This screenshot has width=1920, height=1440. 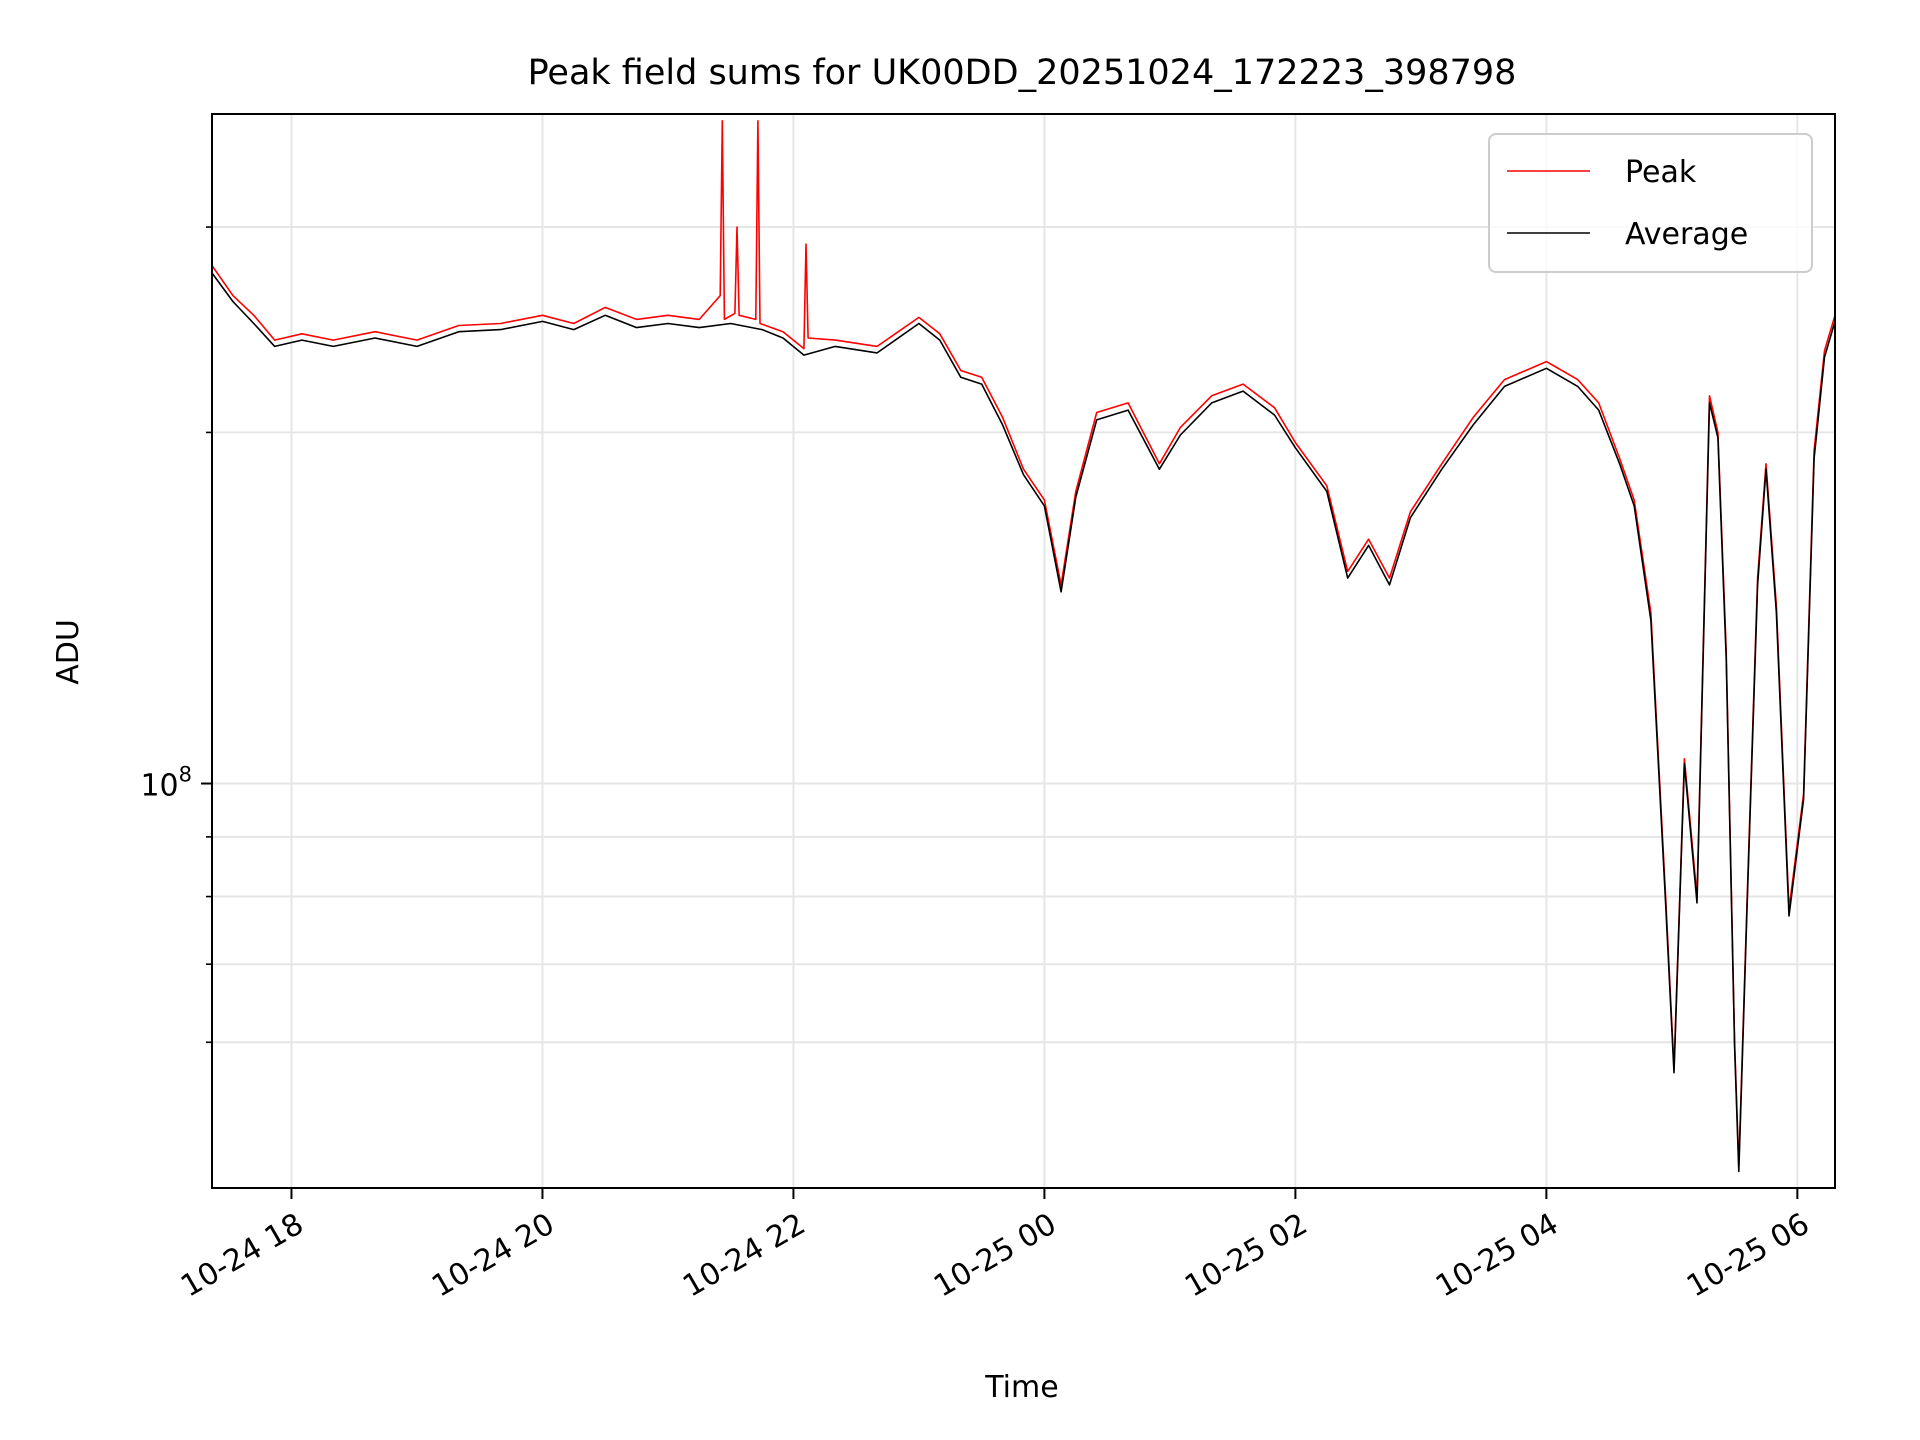 What do you see at coordinates (68, 652) in the screenshot?
I see `y-axis-label: ADU` at bounding box center [68, 652].